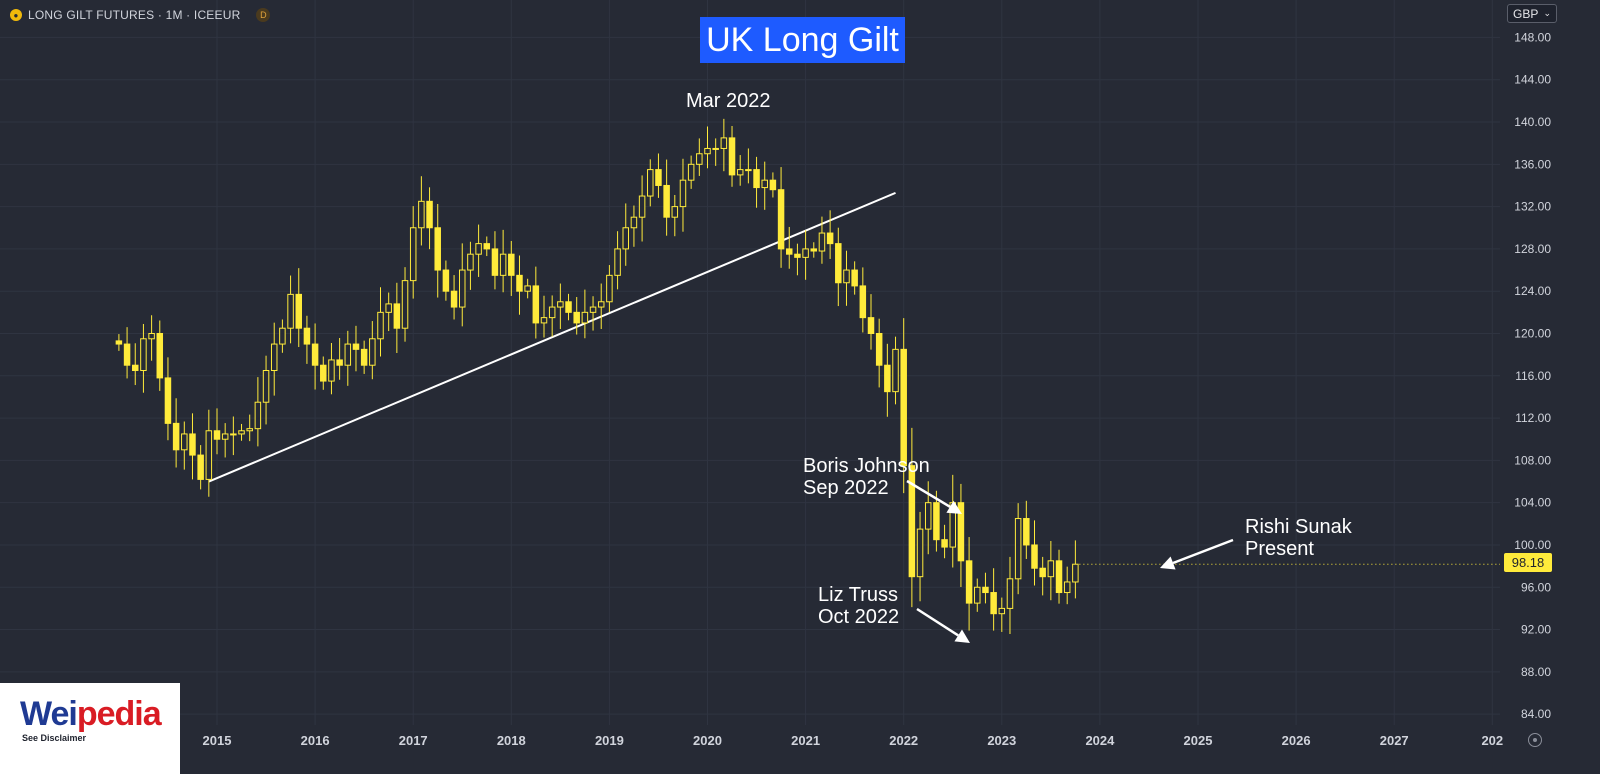 The height and width of the screenshot is (774, 1600). Describe the element at coordinates (1001, 740) in the screenshot. I see `x-tick-label: 2023` at that location.